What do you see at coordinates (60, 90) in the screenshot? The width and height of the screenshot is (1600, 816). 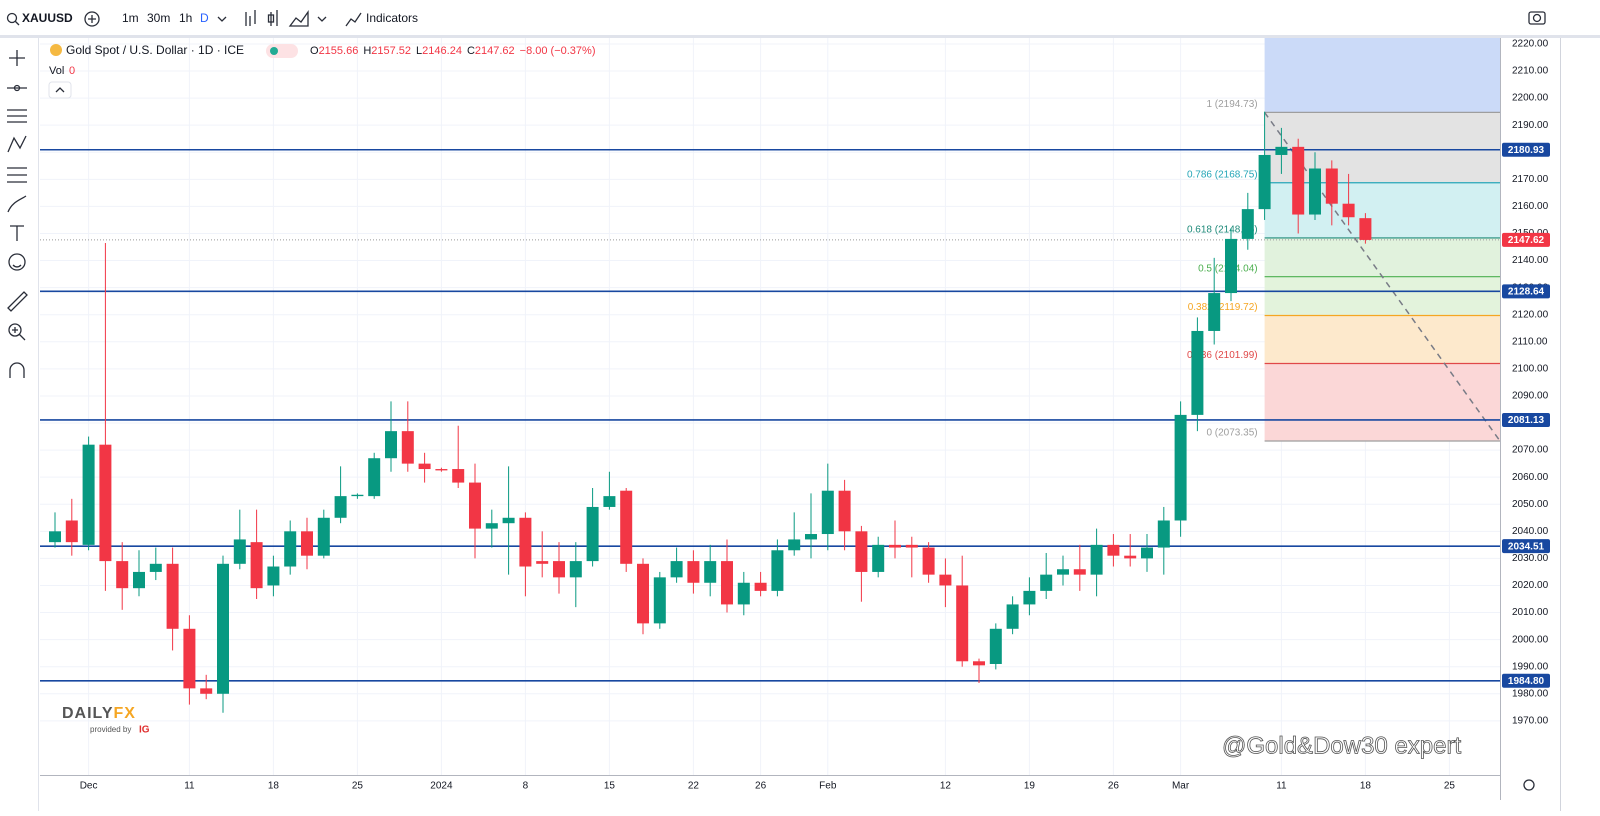 I see `collapse-button` at bounding box center [60, 90].